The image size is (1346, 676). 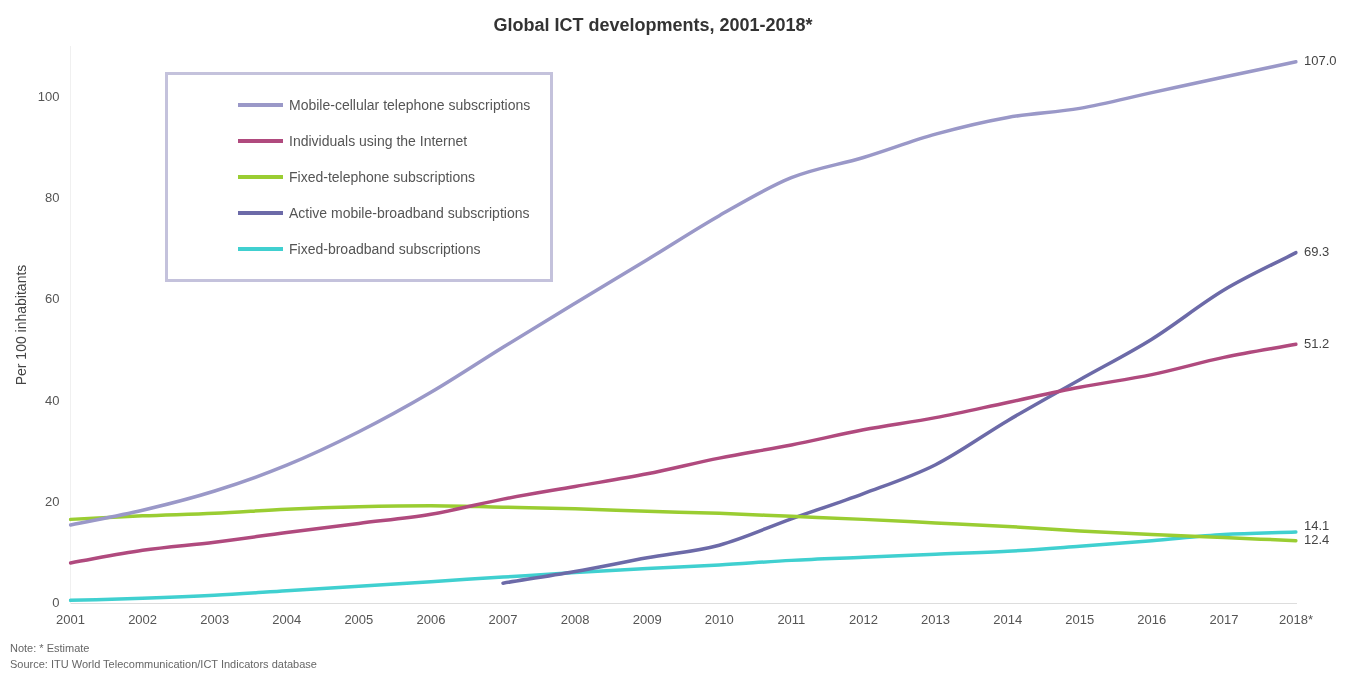 What do you see at coordinates (1080, 619) in the screenshot?
I see `x-tick-label: 2015` at bounding box center [1080, 619].